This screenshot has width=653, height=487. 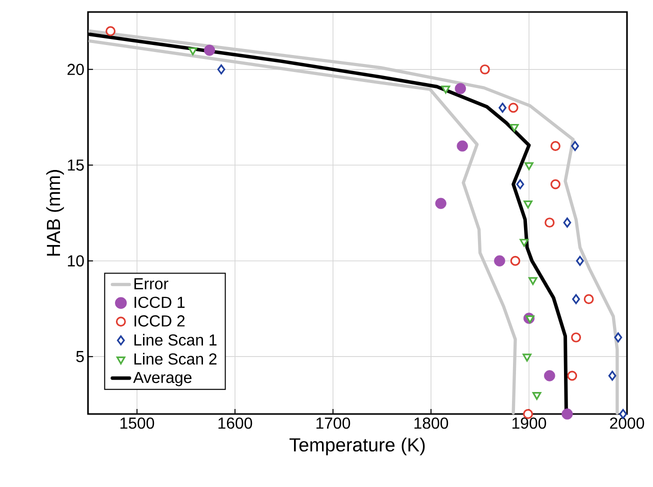 What do you see at coordinates (357, 447) in the screenshot?
I see `x-axis-title: Temperature (K)` at bounding box center [357, 447].